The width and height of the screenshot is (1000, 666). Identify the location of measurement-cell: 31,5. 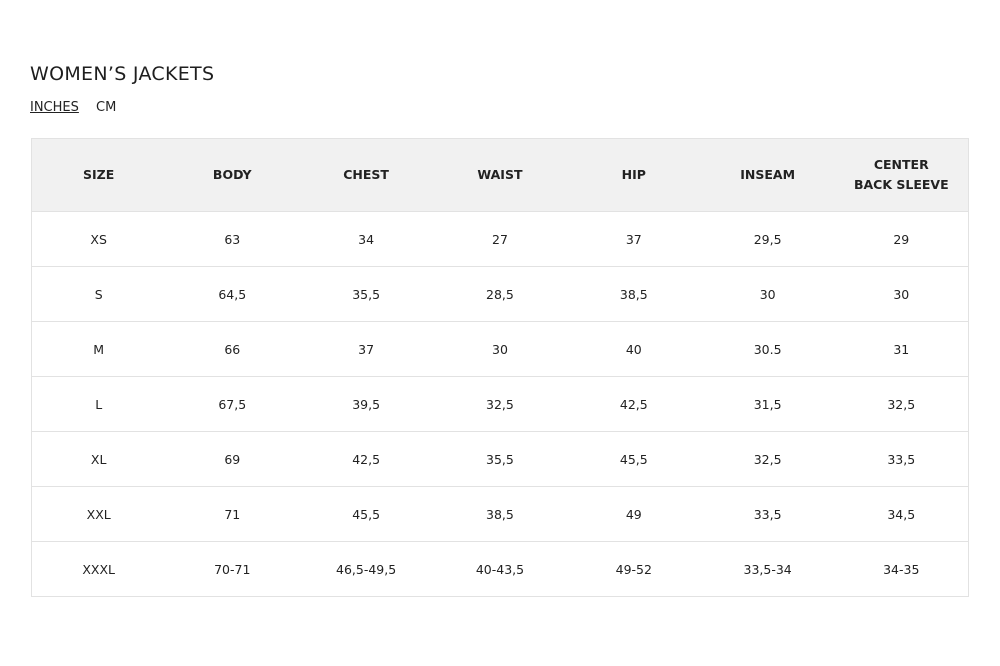
(767, 404).